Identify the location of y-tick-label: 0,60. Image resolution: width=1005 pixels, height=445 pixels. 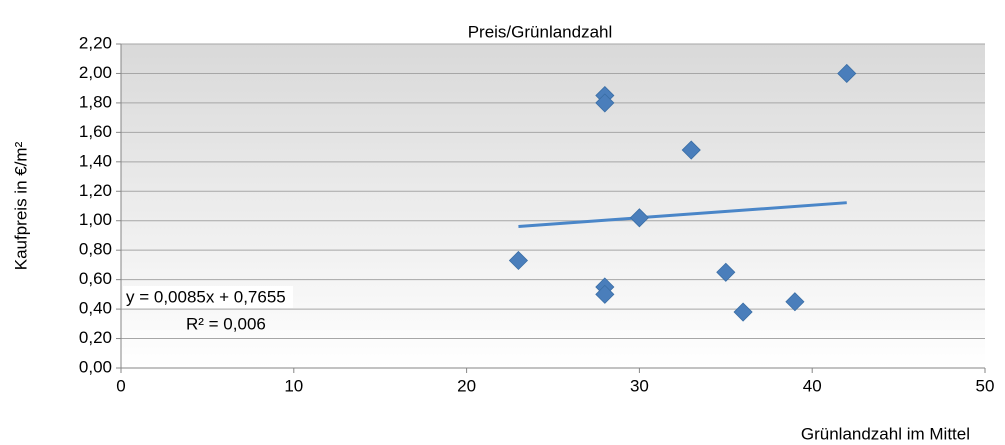
(95, 278).